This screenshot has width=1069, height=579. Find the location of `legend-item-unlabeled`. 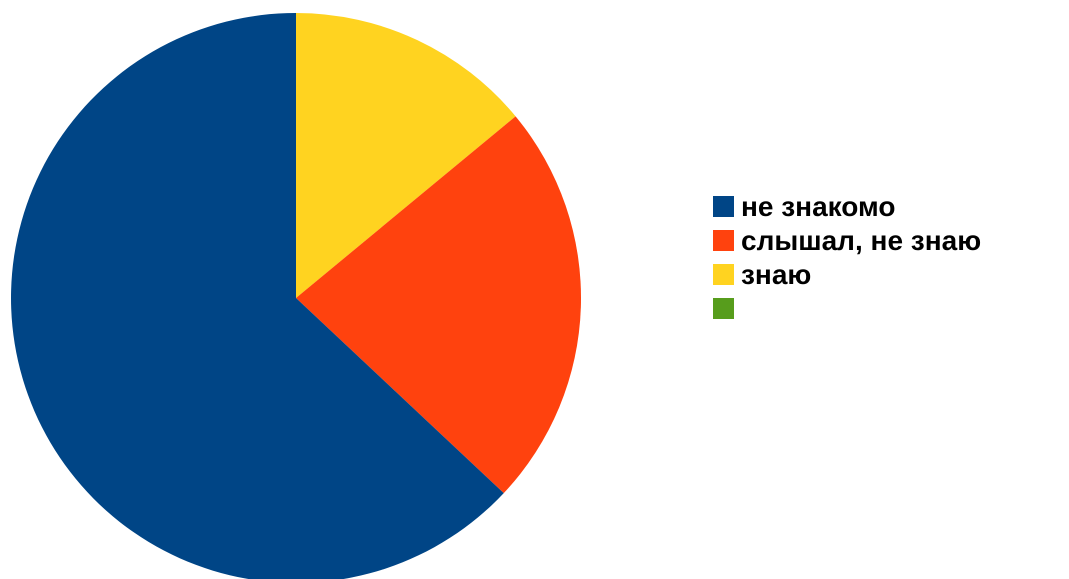

legend-item-unlabeled is located at coordinates (888, 311).